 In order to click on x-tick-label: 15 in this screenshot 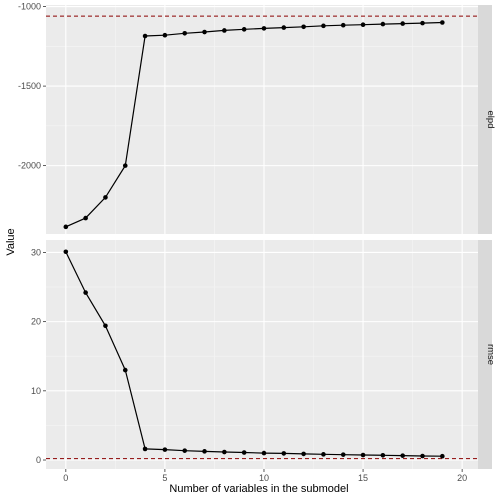, I will do `click(363, 478)`.